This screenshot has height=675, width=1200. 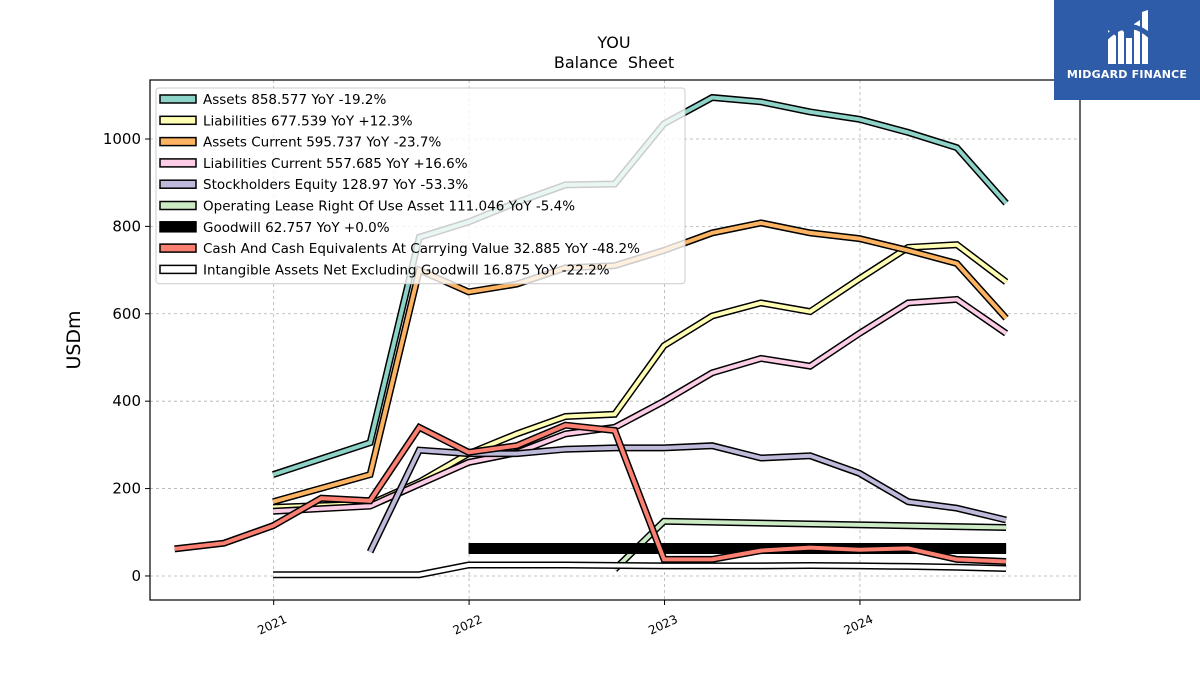 I want to click on legend-entry: Liabilities Current 557.685 YoY +16.6%, so click(x=335, y=164).